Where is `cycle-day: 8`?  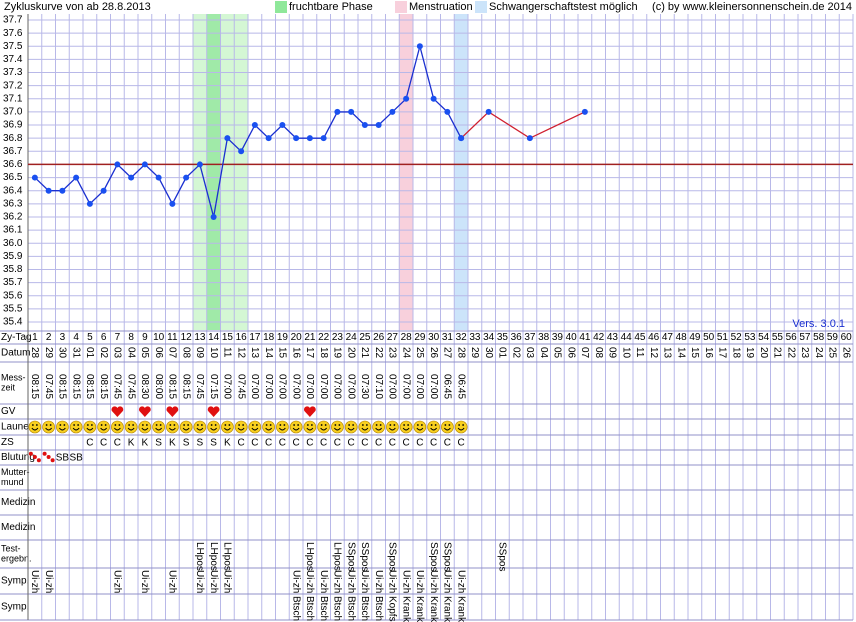 cycle-day: 8 is located at coordinates (131, 337).